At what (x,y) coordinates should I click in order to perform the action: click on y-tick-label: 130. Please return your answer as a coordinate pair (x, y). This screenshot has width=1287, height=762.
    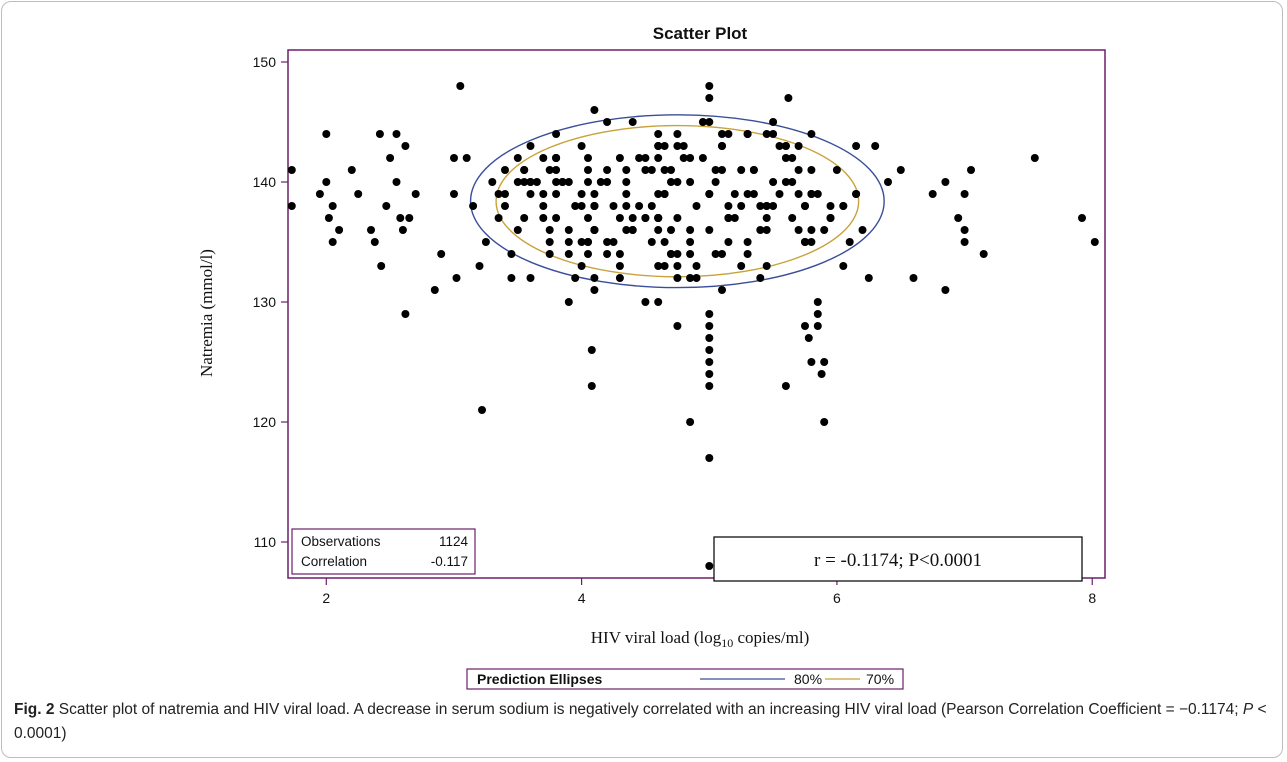
    Looking at the image, I should click on (265, 302).